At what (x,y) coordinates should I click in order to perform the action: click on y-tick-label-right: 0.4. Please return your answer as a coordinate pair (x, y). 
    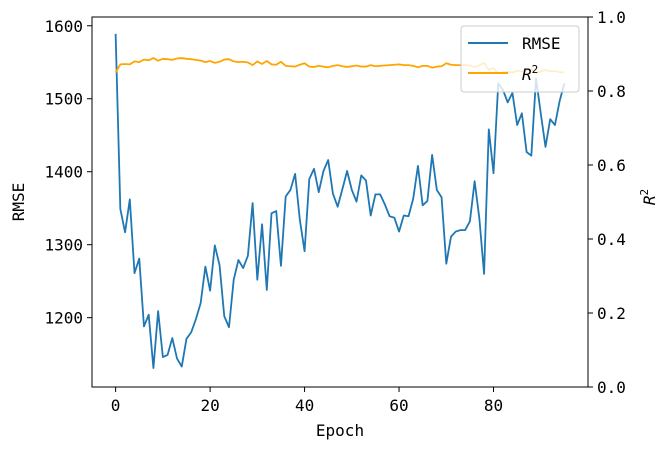
    Looking at the image, I should click on (611, 239).